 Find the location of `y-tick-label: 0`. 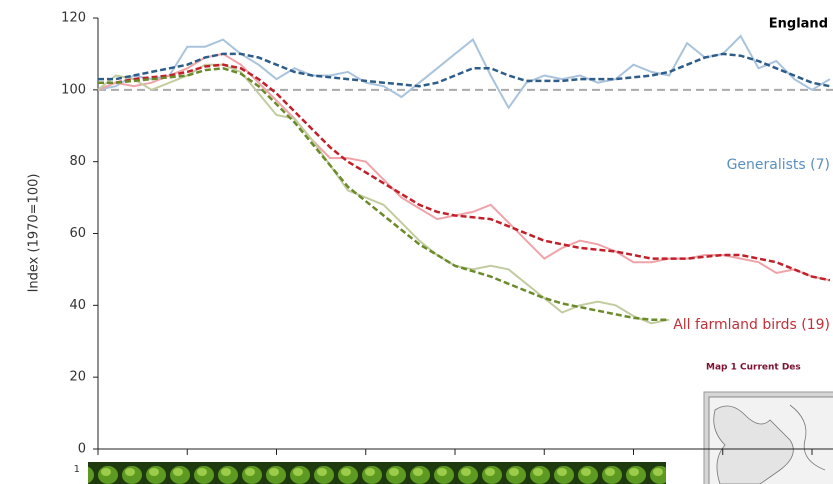

y-tick-label: 0 is located at coordinates (82, 449).